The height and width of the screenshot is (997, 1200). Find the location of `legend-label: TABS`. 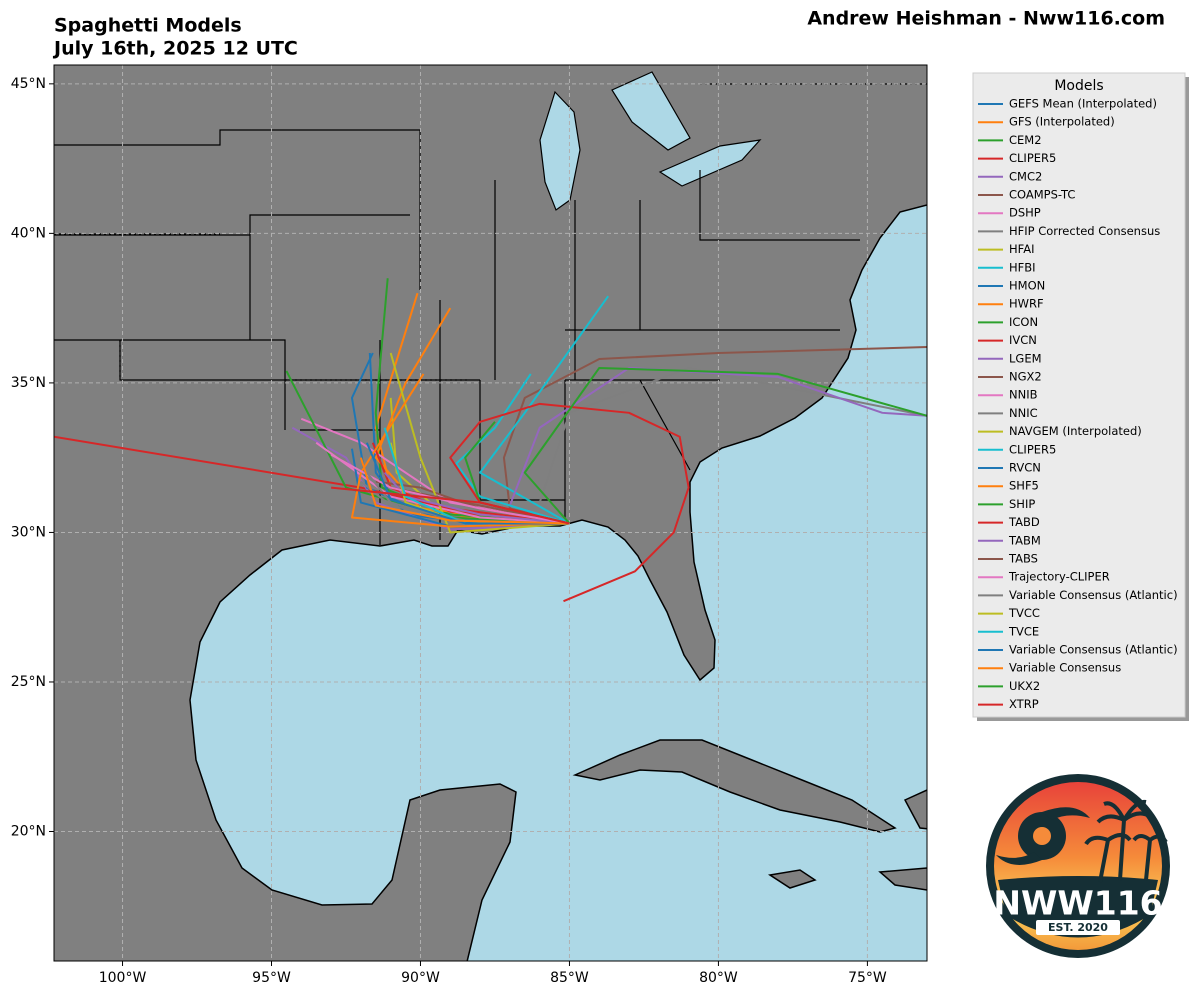

legend-label: TABS is located at coordinates (1023, 559).